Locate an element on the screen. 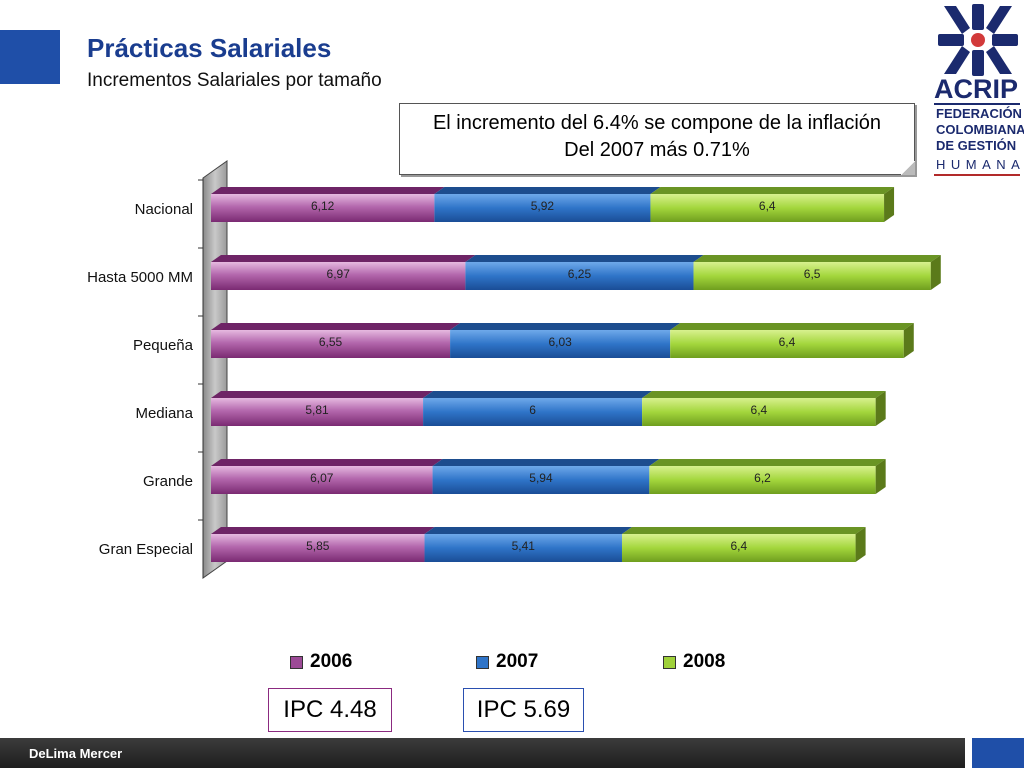  callout-line-2: Del 2007 más 0.71% is located at coordinates (657, 150).